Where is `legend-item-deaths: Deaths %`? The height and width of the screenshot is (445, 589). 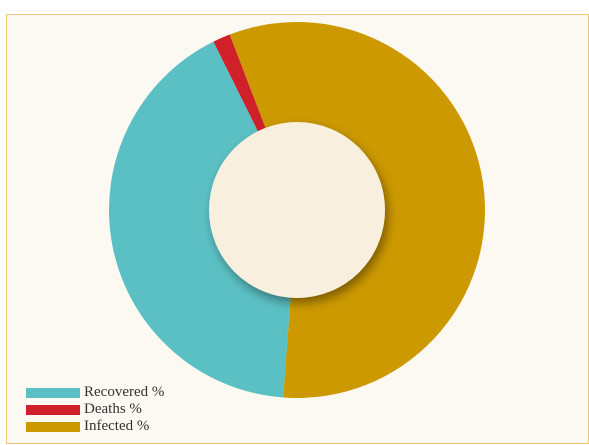 legend-item-deaths: Deaths % is located at coordinates (95, 409).